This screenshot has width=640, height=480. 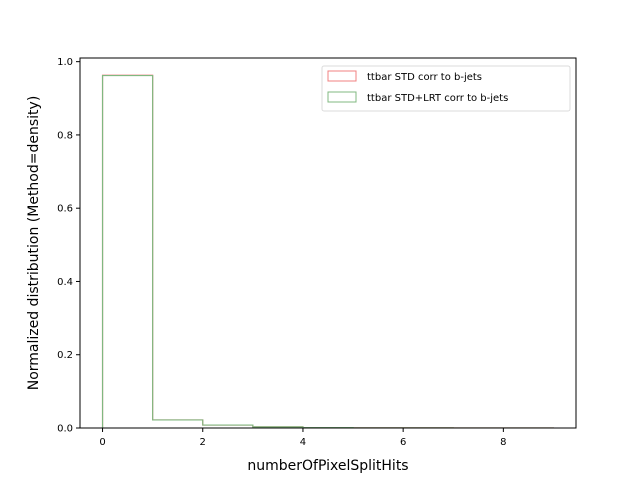 What do you see at coordinates (65, 135) in the screenshot?
I see `y-tick-label: 0.8` at bounding box center [65, 135].